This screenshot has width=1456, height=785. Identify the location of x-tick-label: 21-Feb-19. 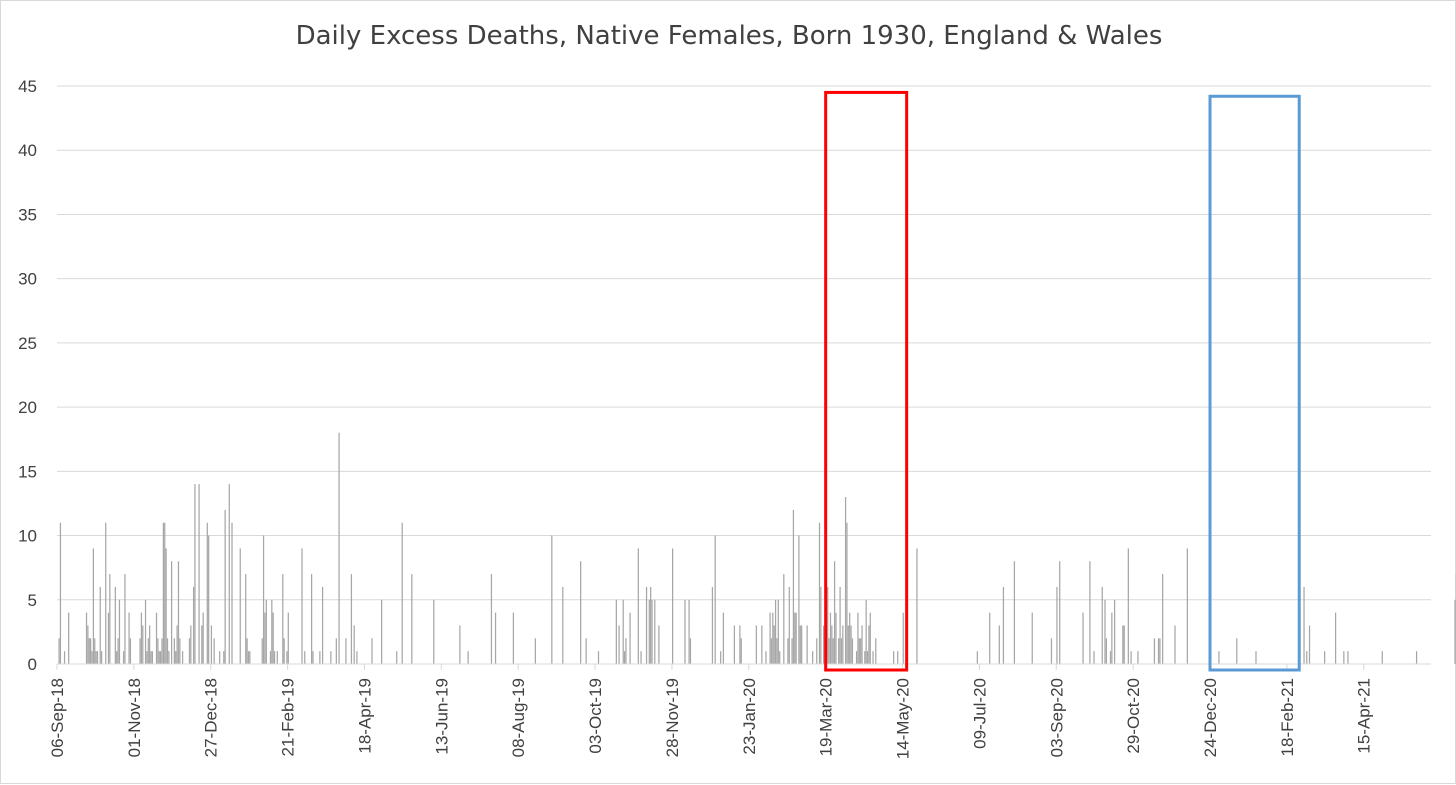
(288, 717).